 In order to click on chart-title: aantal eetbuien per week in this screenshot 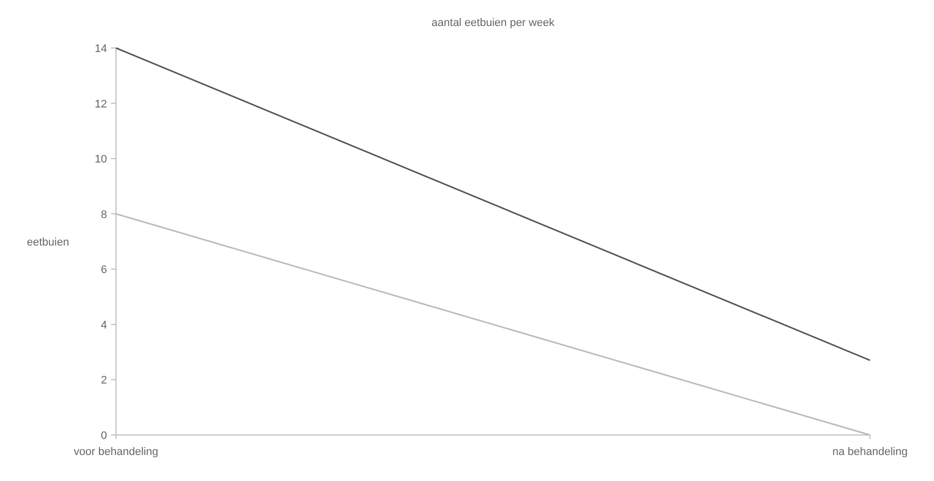, I will do `click(493, 23)`.